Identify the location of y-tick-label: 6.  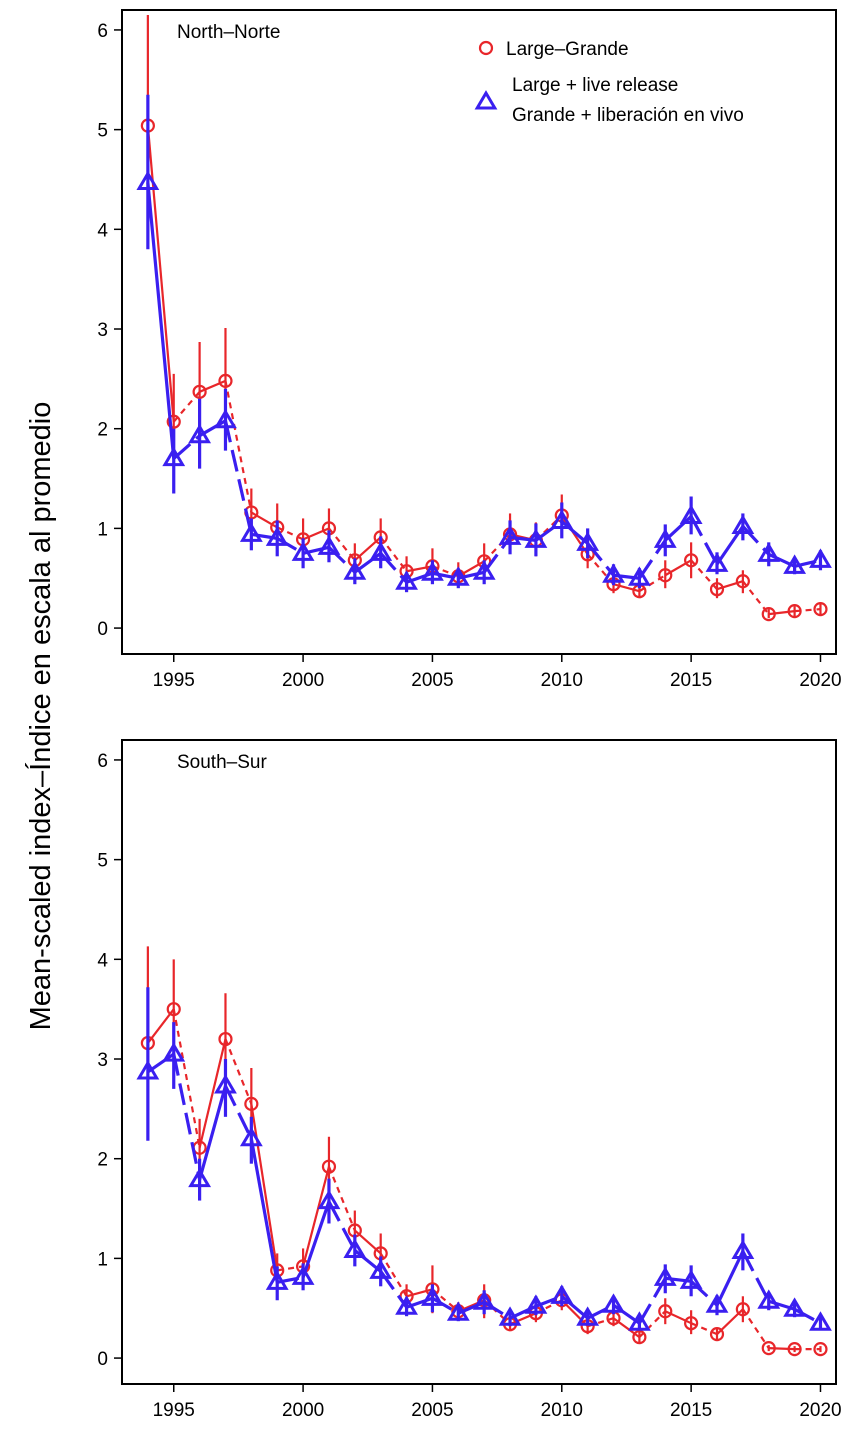
(102, 761).